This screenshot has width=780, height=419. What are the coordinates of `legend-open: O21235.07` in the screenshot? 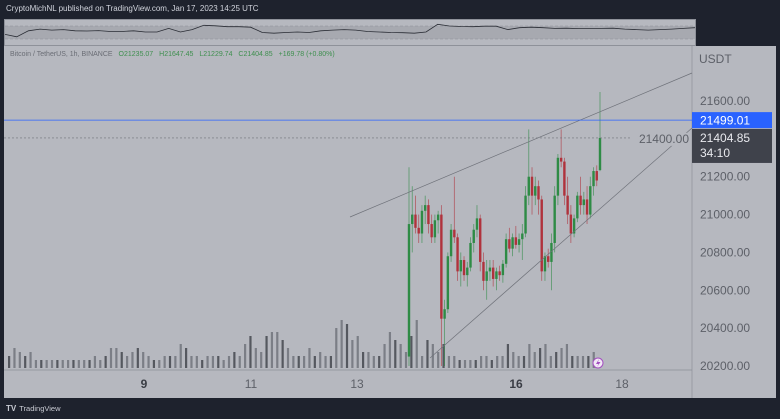 It's located at (136, 54).